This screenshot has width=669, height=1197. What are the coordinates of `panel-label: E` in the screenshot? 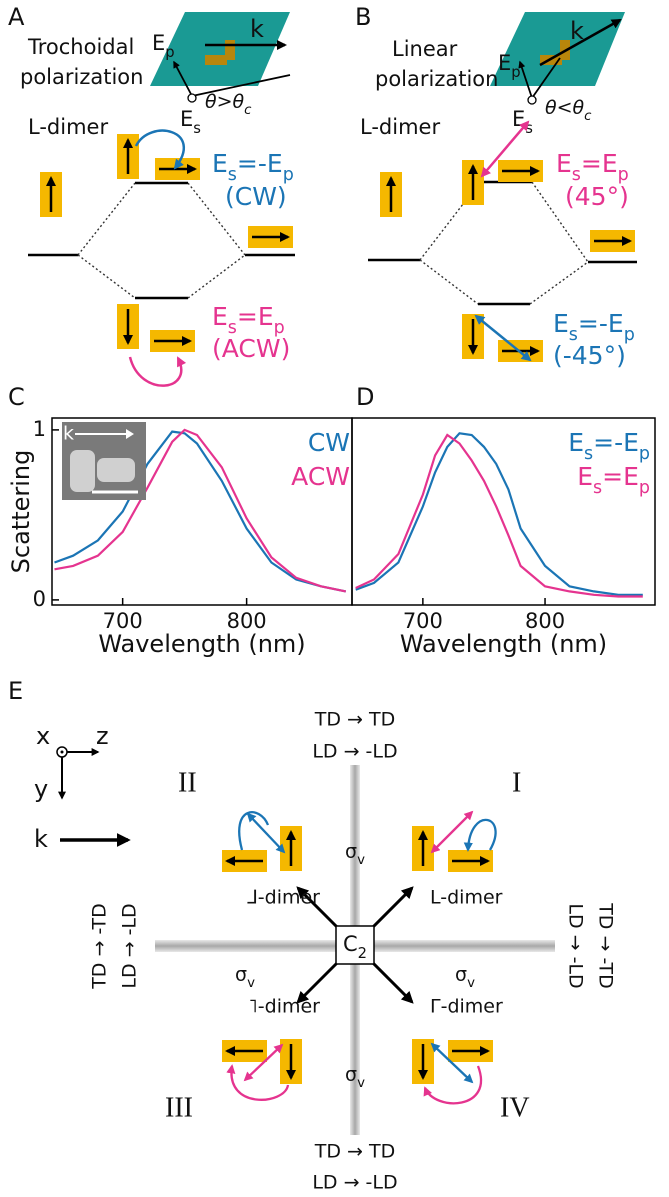 It's located at (15, 691).